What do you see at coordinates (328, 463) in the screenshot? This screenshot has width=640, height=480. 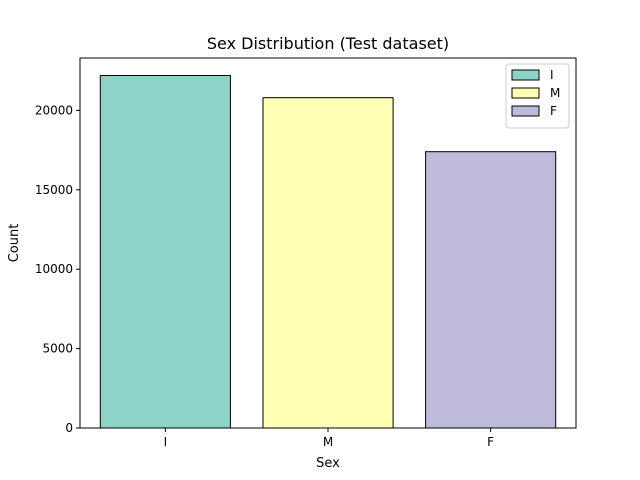 I see `x-axis-label: Sex` at bounding box center [328, 463].